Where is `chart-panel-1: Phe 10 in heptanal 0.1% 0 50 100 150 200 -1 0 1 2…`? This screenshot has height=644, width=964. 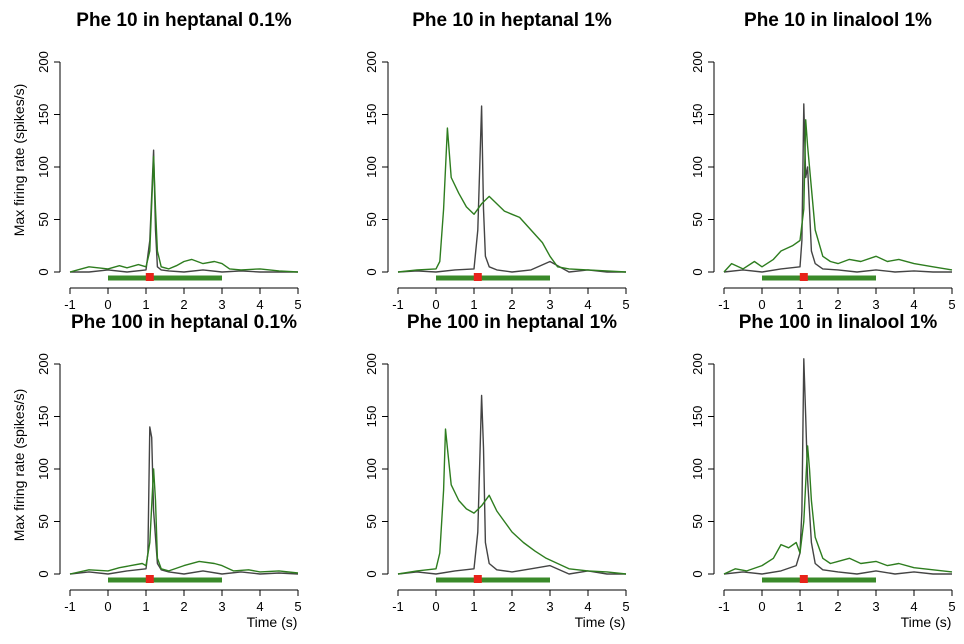
chart-panel-1: Phe 10 in heptanal 0.1% 0 50 100 150 200 -1 0 1 2… is located at coordinates (169, 161).